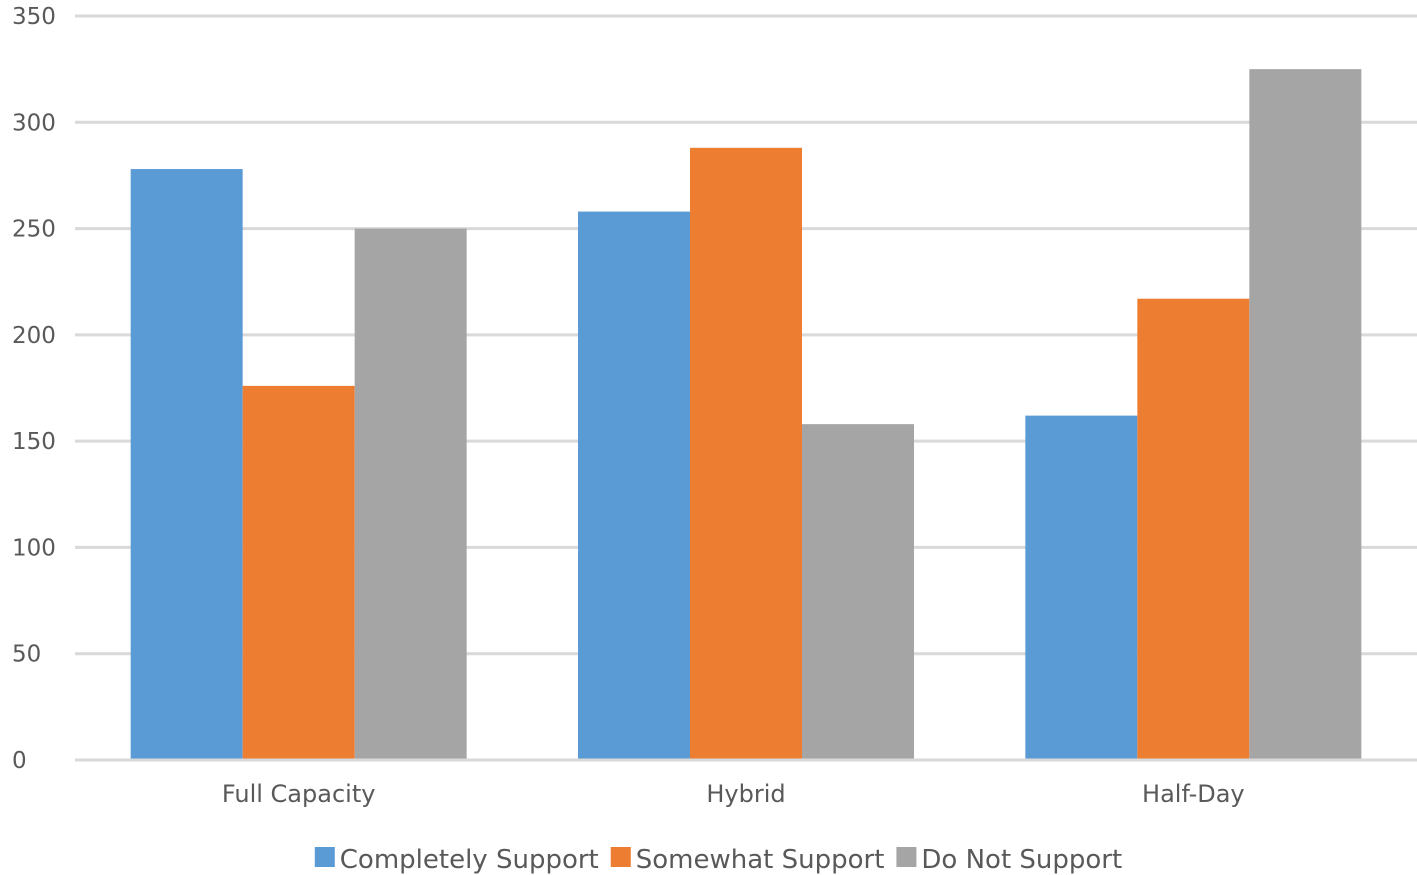  What do you see at coordinates (34, 17) in the screenshot?
I see `y-tick-label: 350` at bounding box center [34, 17].